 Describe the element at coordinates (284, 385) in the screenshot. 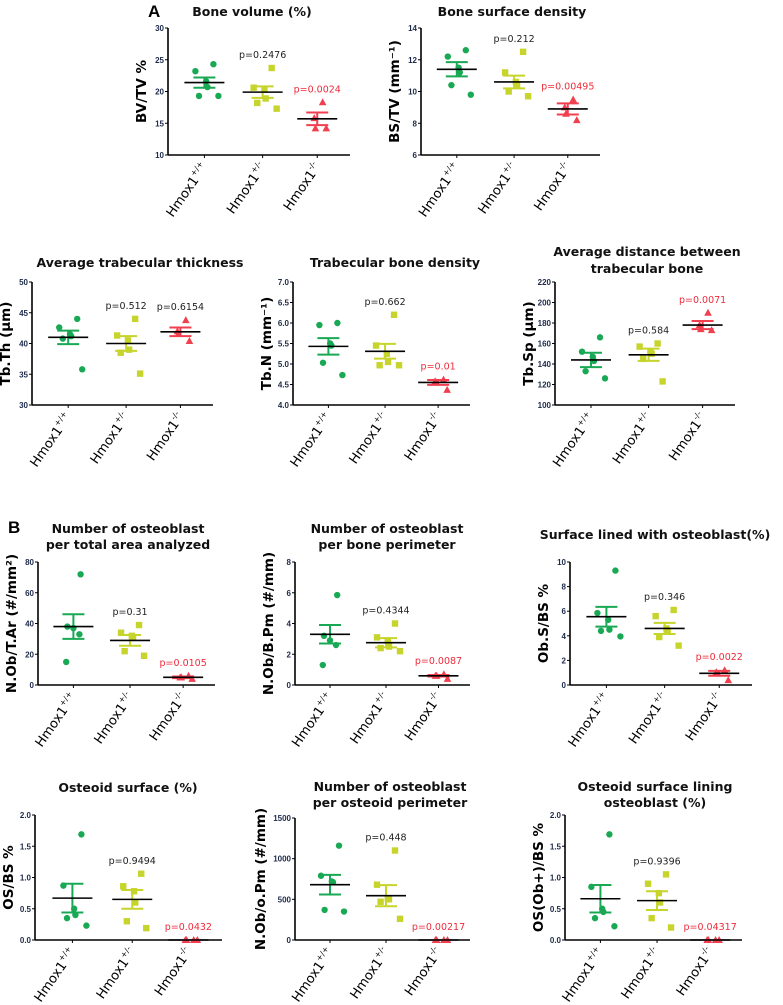

I see `y-tick-label: 4.5` at that location.